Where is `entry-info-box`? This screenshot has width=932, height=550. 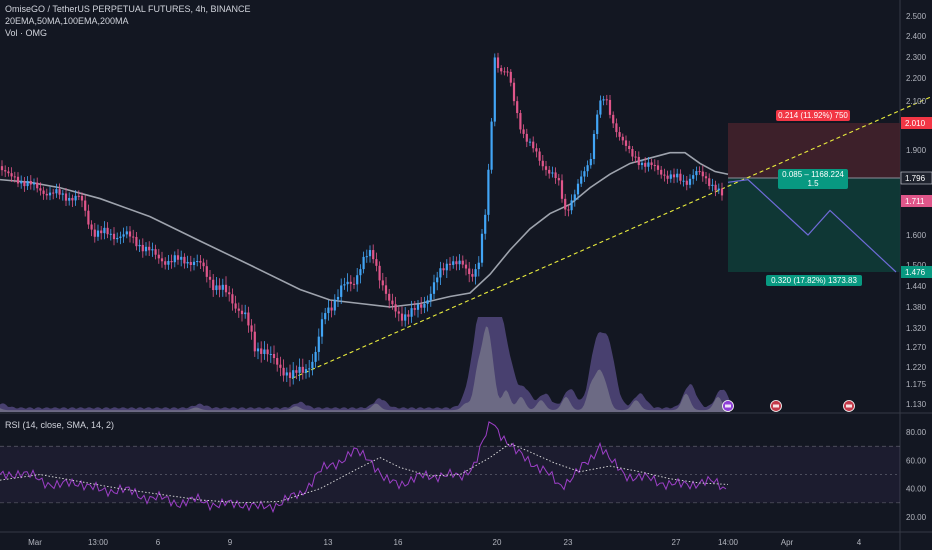
entry-info-box is located at coordinates (813, 179).